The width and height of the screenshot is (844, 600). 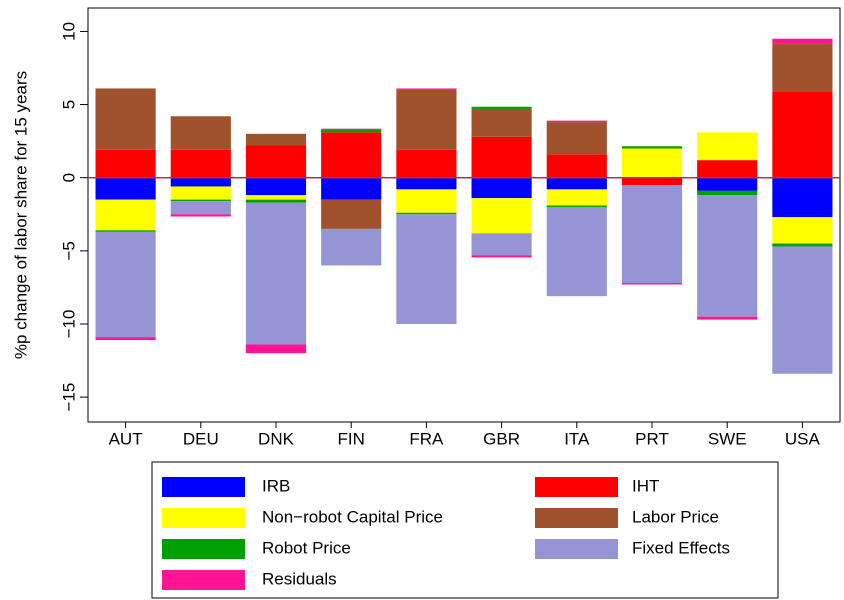 What do you see at coordinates (68, 324) in the screenshot?
I see `y-tick-label: −10` at bounding box center [68, 324].